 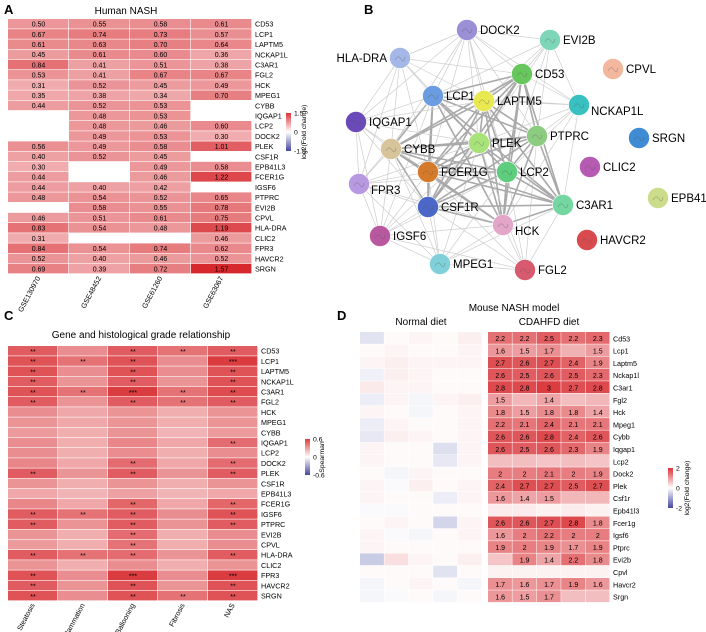 What do you see at coordinates (265, 238) in the screenshot?
I see `panel-a-row-label: CLIC2` at bounding box center [265, 238].